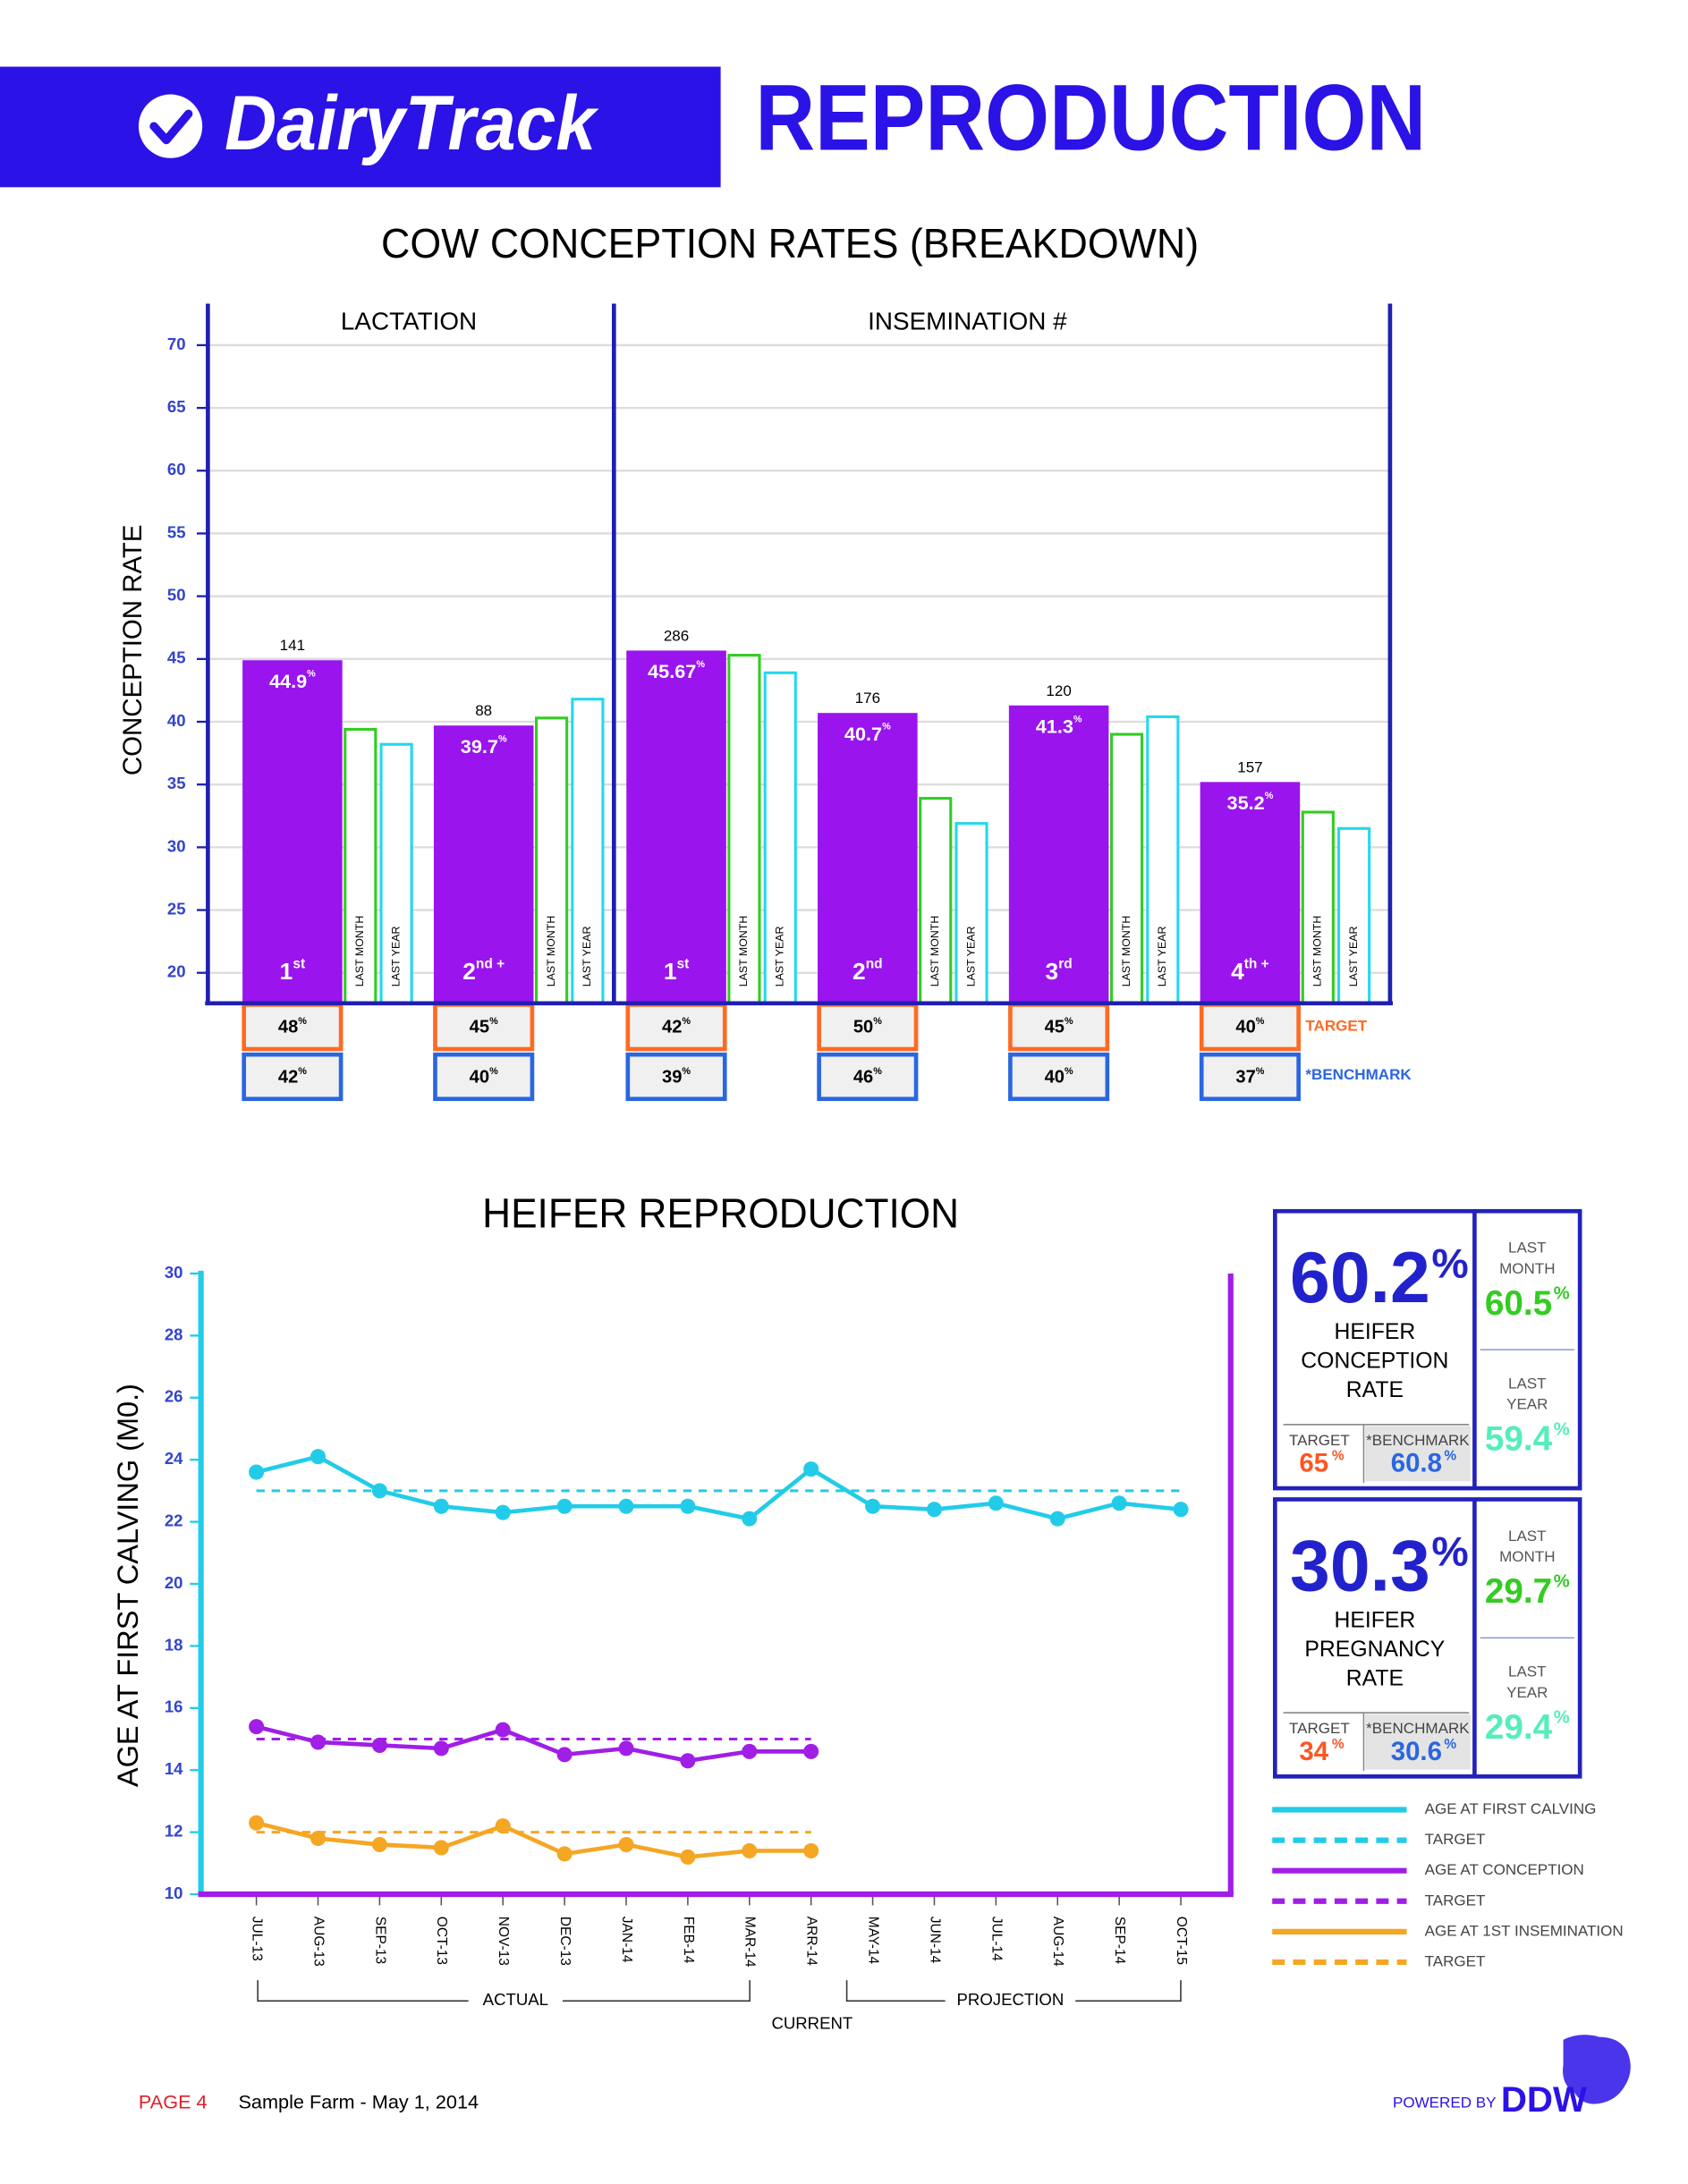  I want to click on y-tick-label: 26, so click(174, 1396).